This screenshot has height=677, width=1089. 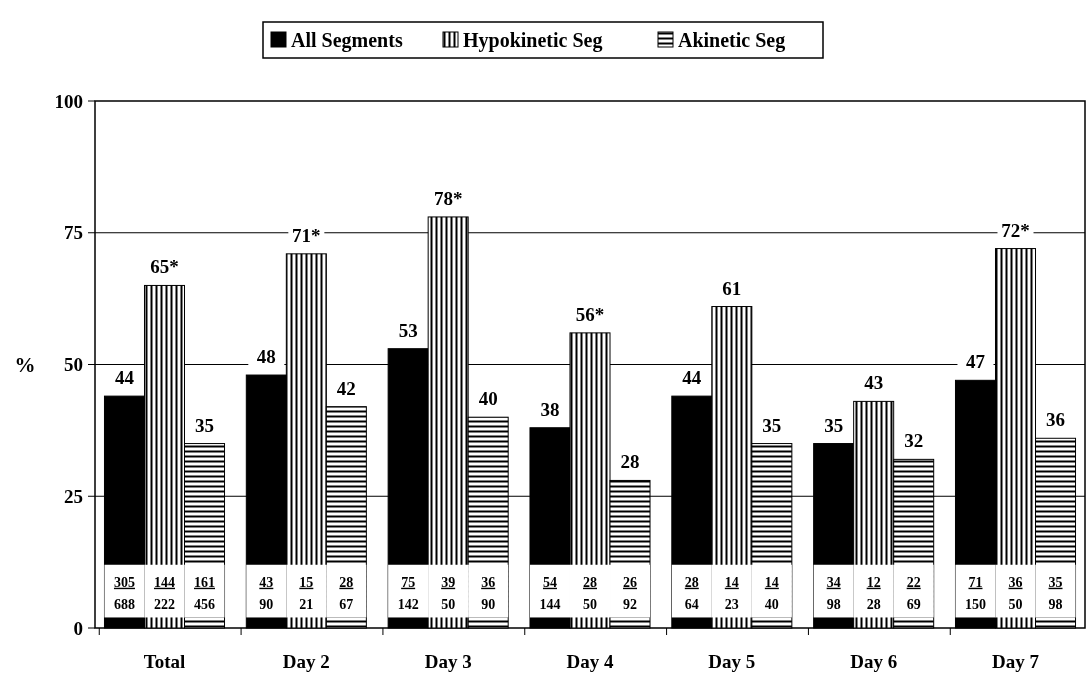 I want to click on data-label: 42, so click(x=346, y=388).